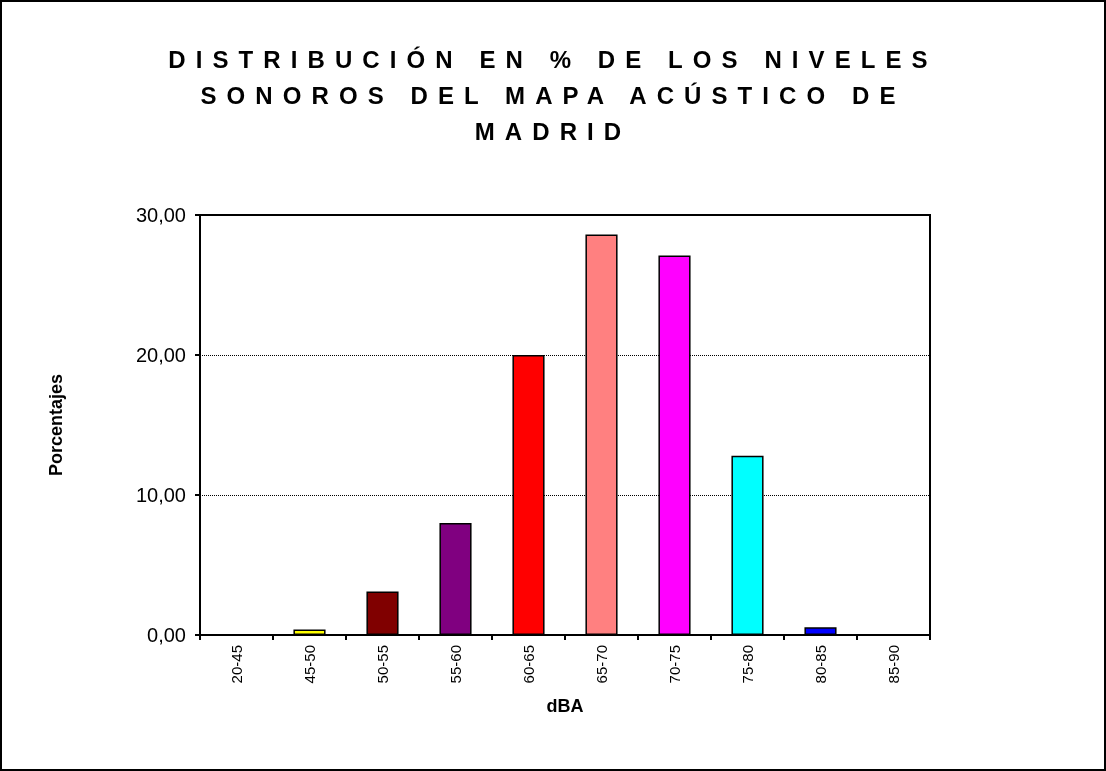 This screenshot has height=771, width=1106. What do you see at coordinates (455, 664) in the screenshot?
I see `x-tick-label: 55-60` at bounding box center [455, 664].